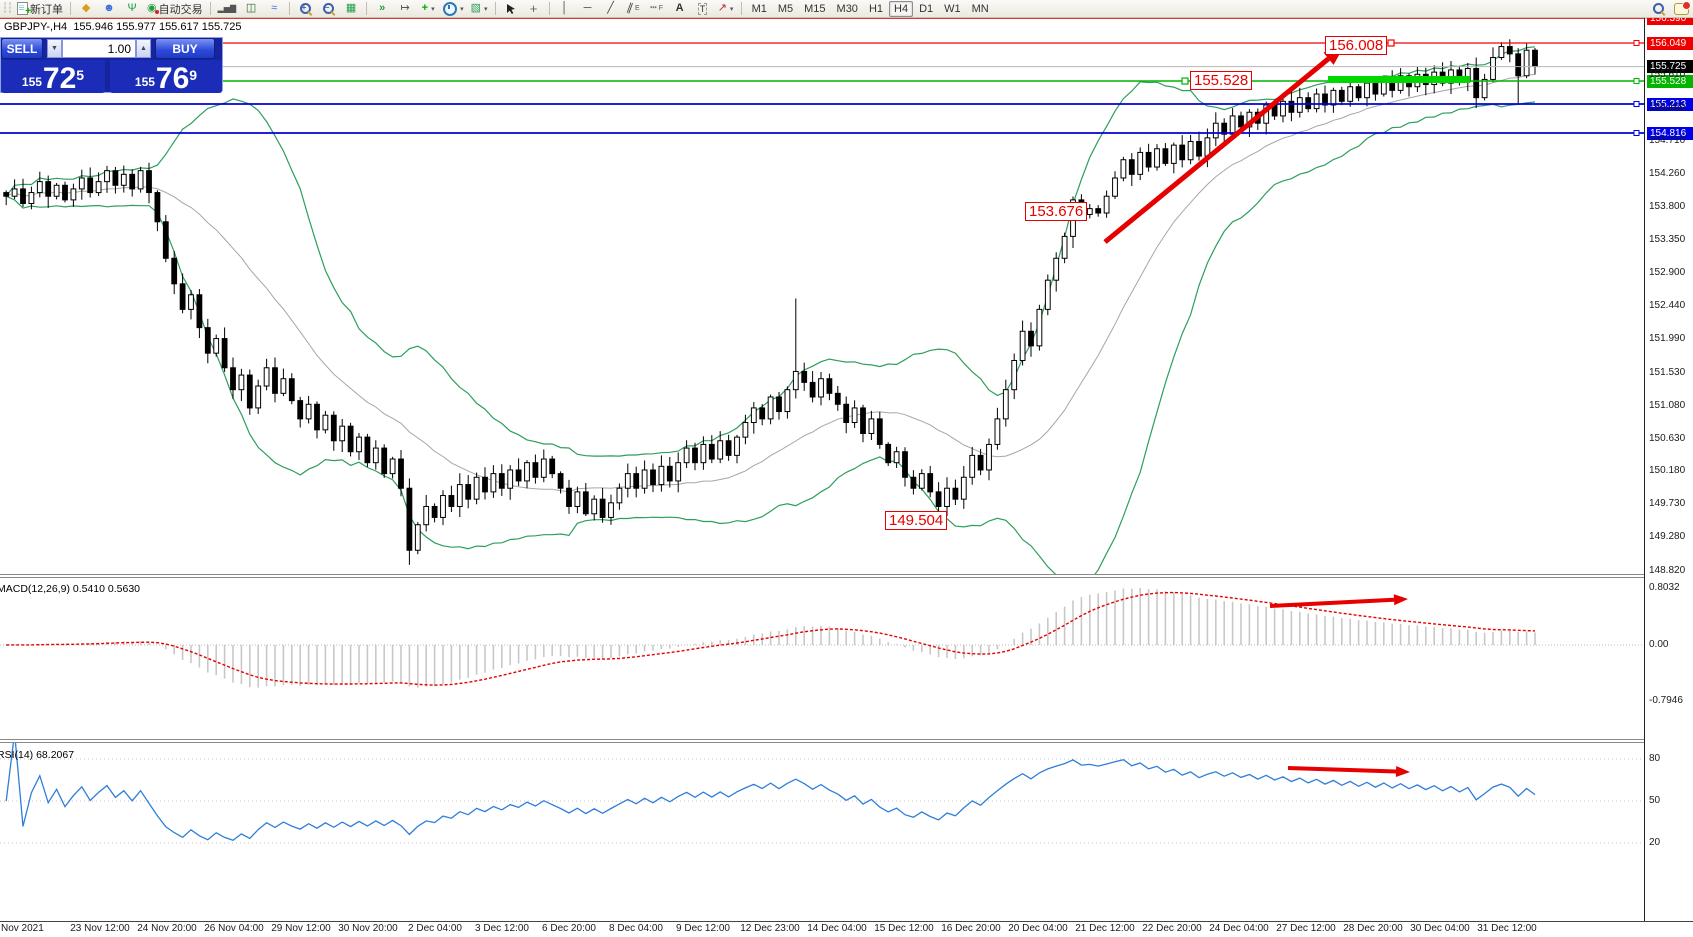  I want to click on price-tag-155.213: 155.213, so click(1670, 104).